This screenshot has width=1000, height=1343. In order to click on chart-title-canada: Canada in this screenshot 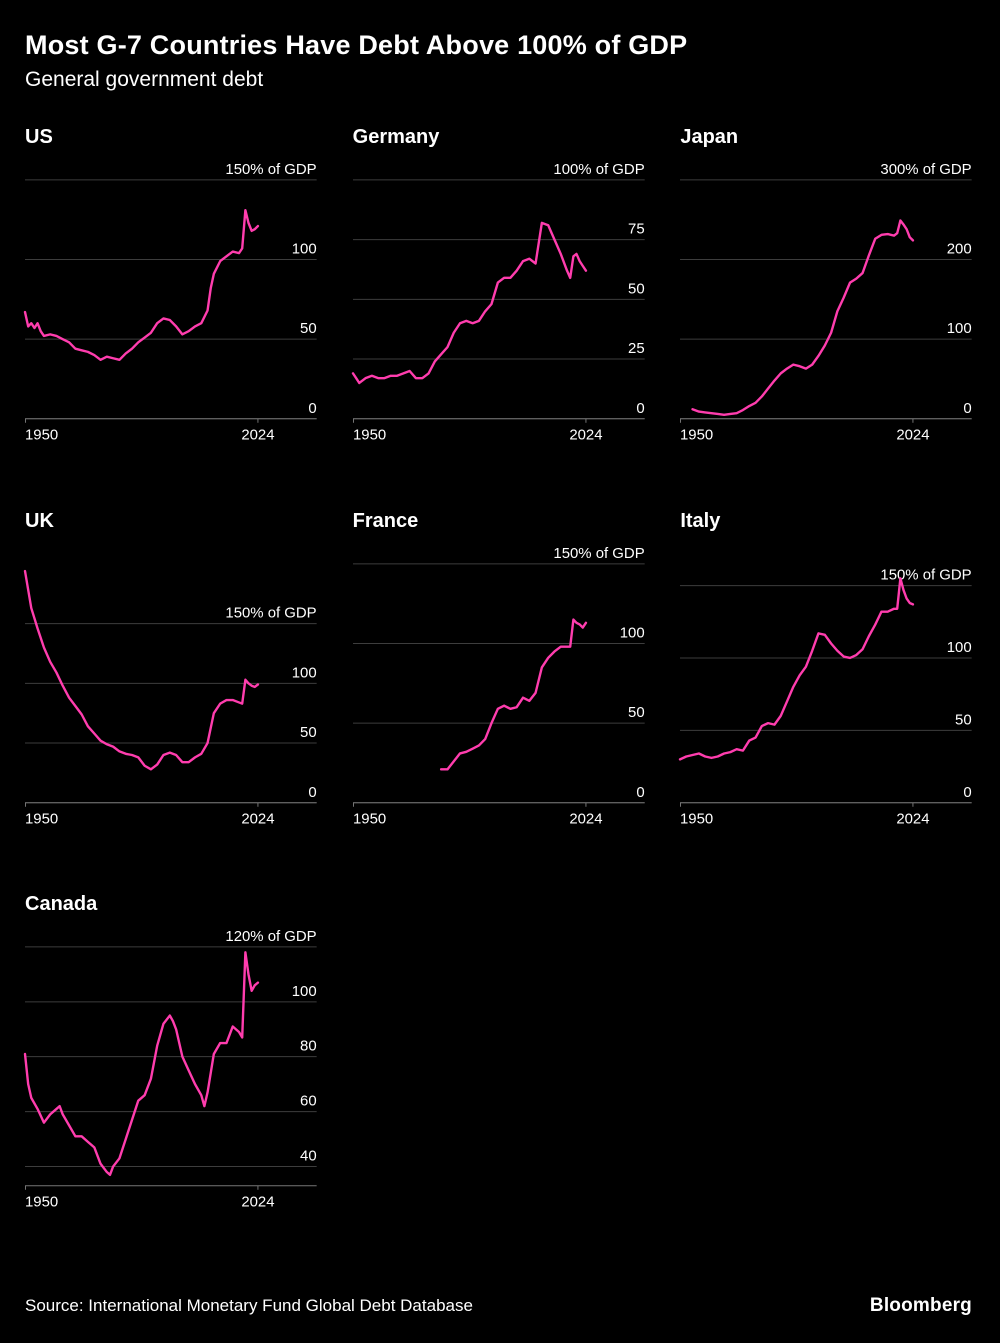, I will do `click(61, 904)`.